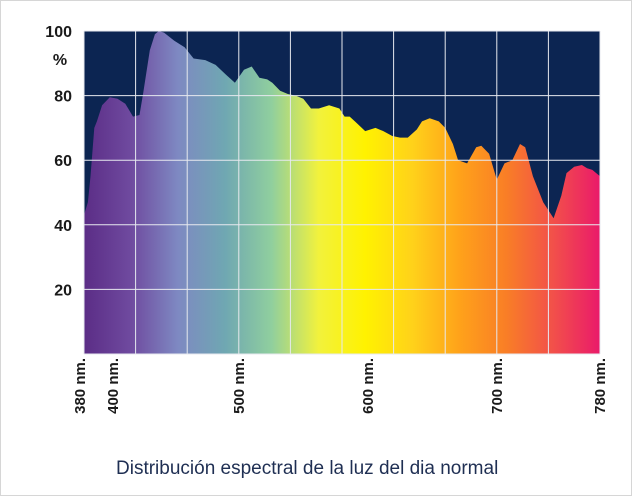 The width and height of the screenshot is (632, 496). What do you see at coordinates (600, 386) in the screenshot?
I see `x-tick-label: 780 nm.` at bounding box center [600, 386].